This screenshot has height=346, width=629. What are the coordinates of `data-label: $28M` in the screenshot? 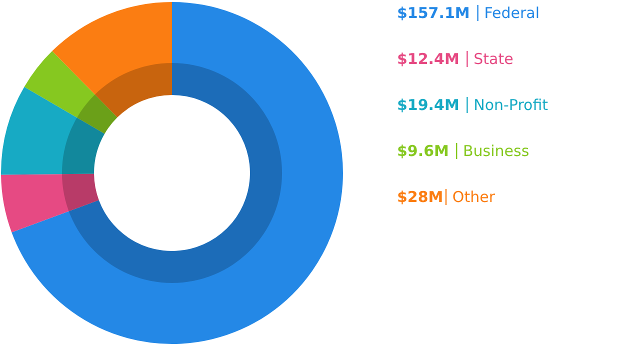 It's located at (420, 197).